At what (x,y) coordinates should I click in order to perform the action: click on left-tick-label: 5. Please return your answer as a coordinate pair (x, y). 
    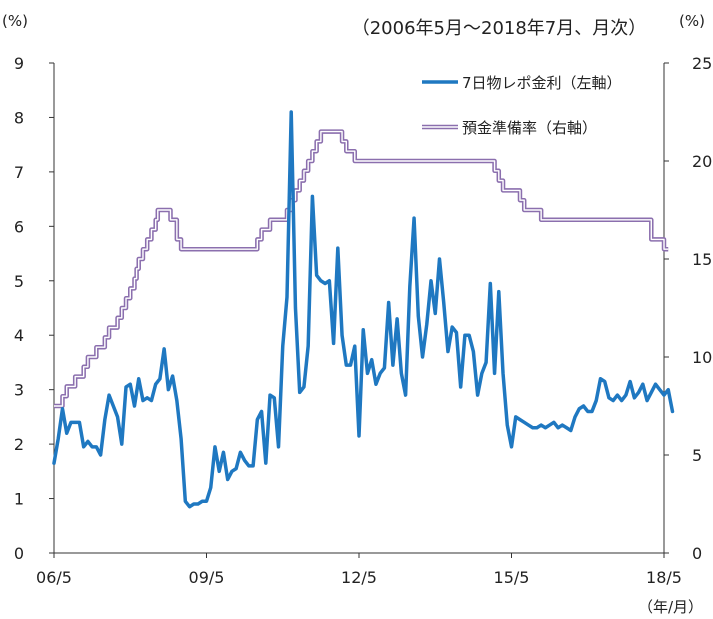
    Looking at the image, I should click on (19, 281).